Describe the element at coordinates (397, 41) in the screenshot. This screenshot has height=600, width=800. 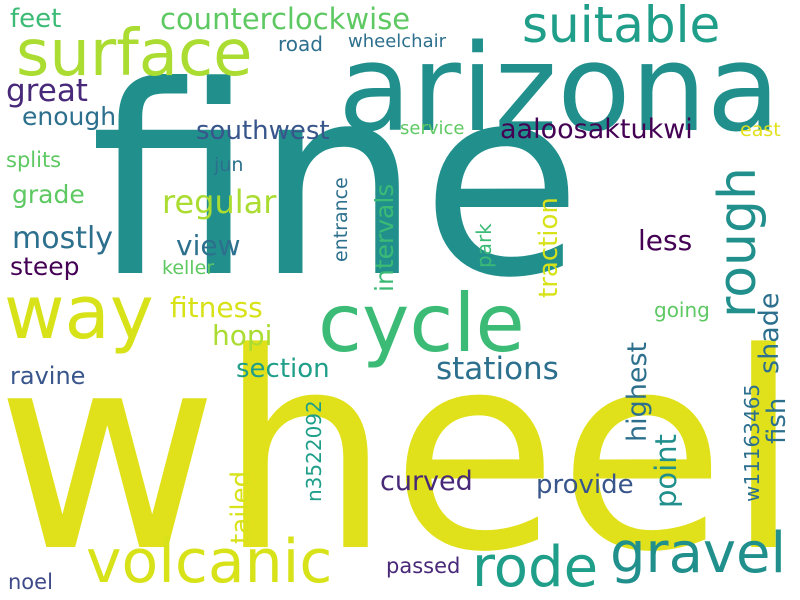
I see `word-wheelchair: wheelchair` at that location.